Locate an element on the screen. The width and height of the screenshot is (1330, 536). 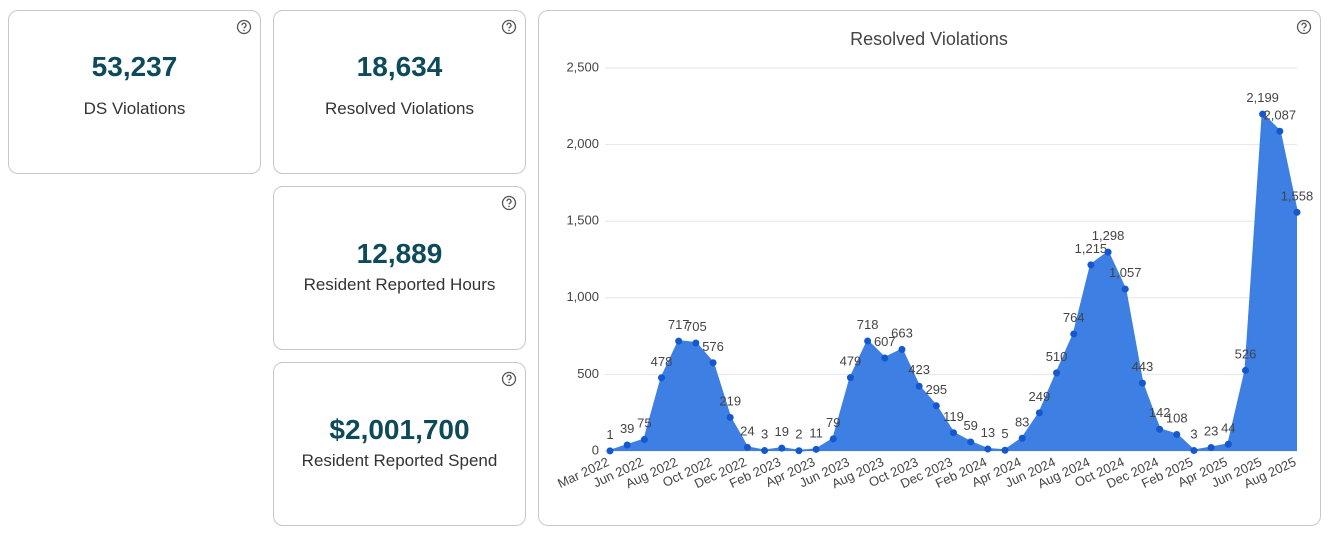
kpi-value: $2,001,700 is located at coordinates (399, 429).